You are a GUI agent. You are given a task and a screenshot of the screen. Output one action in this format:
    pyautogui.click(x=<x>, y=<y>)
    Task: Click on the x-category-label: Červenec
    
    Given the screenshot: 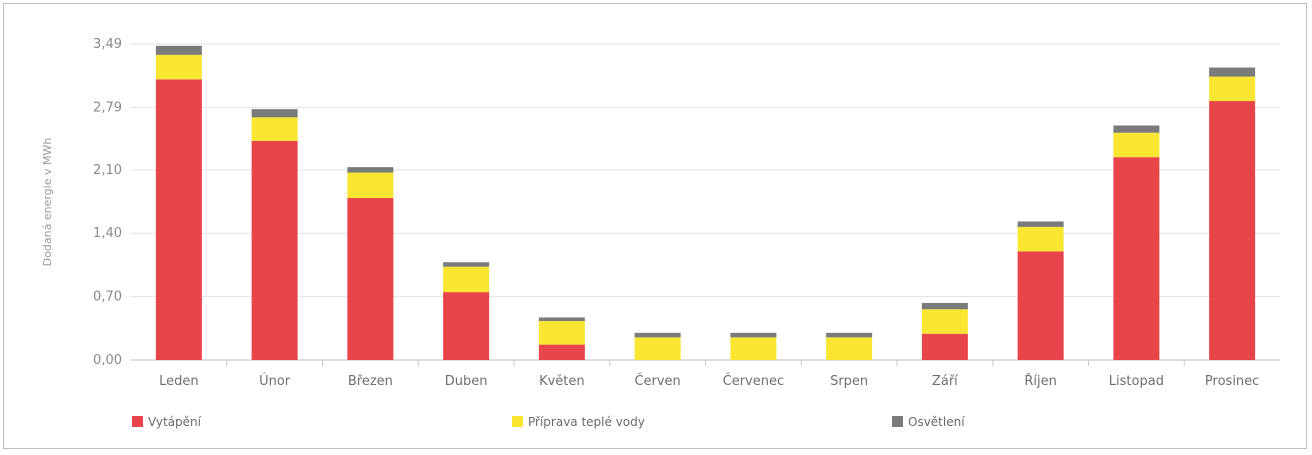 What is the action you would take?
    pyautogui.click(x=754, y=381)
    